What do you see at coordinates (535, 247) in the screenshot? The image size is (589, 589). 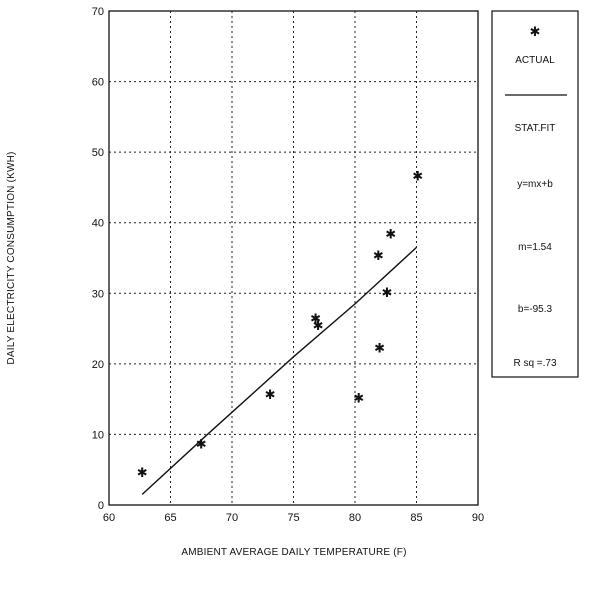 I see `legend-slope: m=1.54` at bounding box center [535, 247].